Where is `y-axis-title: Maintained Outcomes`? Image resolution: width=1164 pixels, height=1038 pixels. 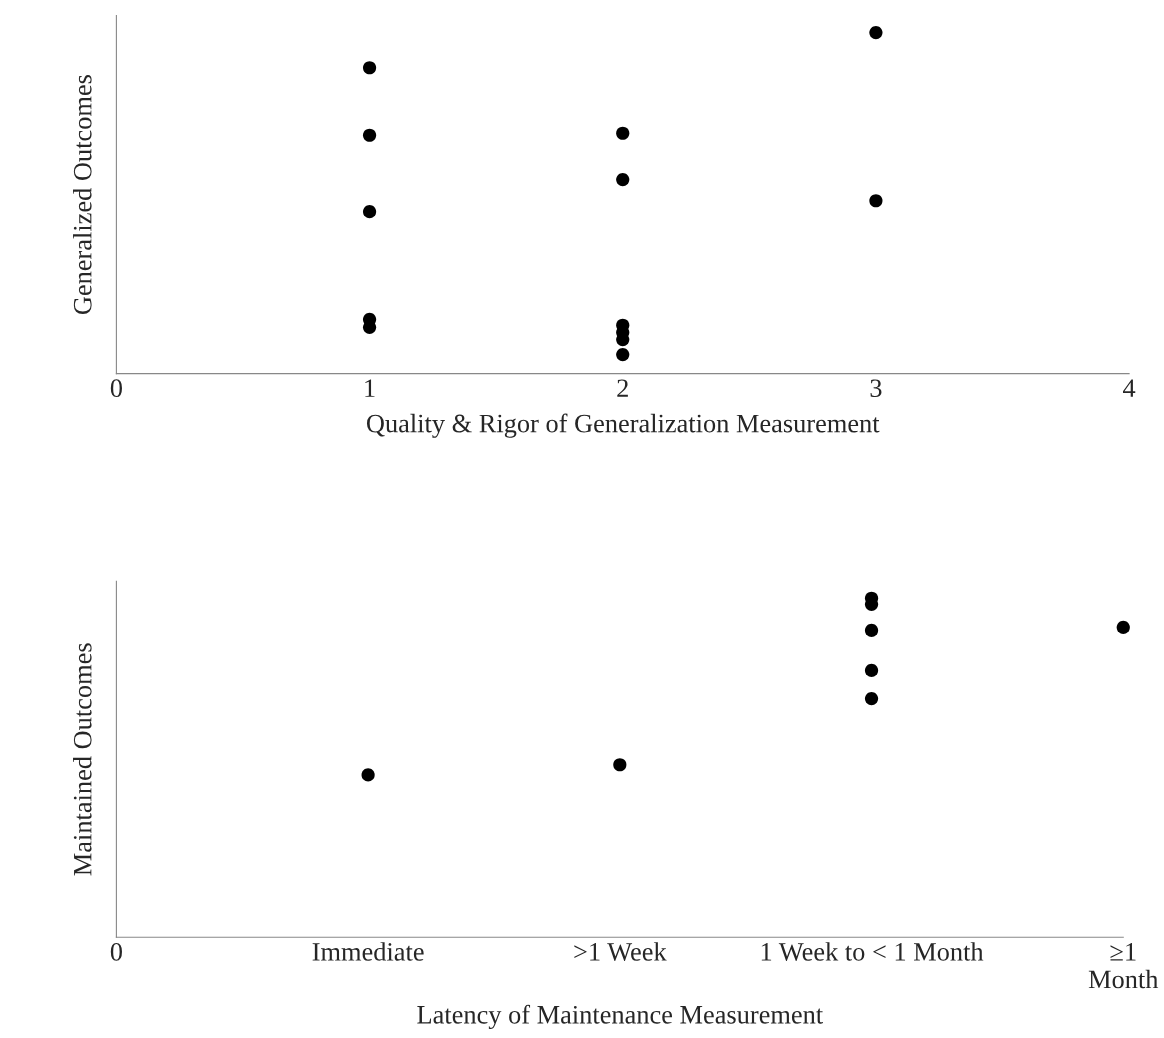
y-axis-title: Maintained Outcomes is located at coordinates (82, 759).